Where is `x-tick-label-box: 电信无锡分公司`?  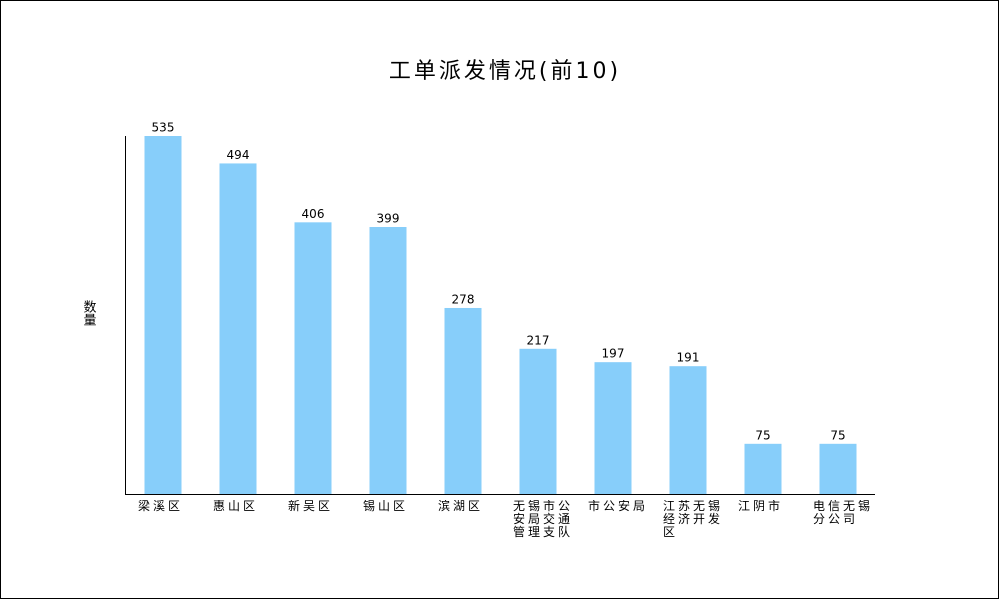
x-tick-label-box: 电信无锡分公司 is located at coordinates (843, 513).